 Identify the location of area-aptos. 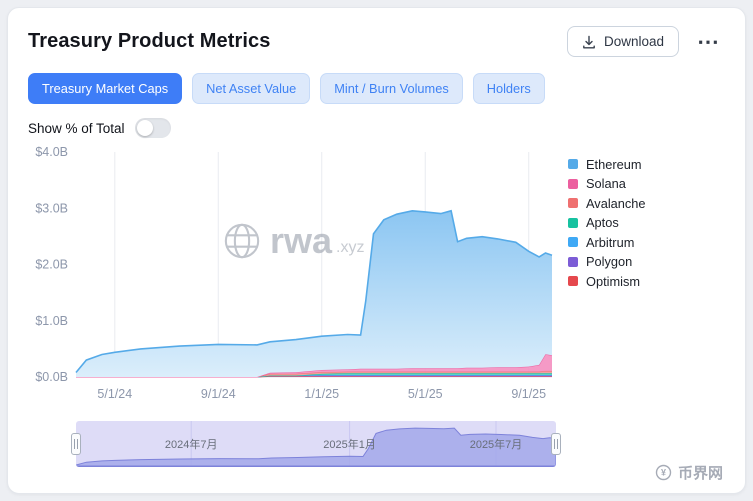
(314, 375).